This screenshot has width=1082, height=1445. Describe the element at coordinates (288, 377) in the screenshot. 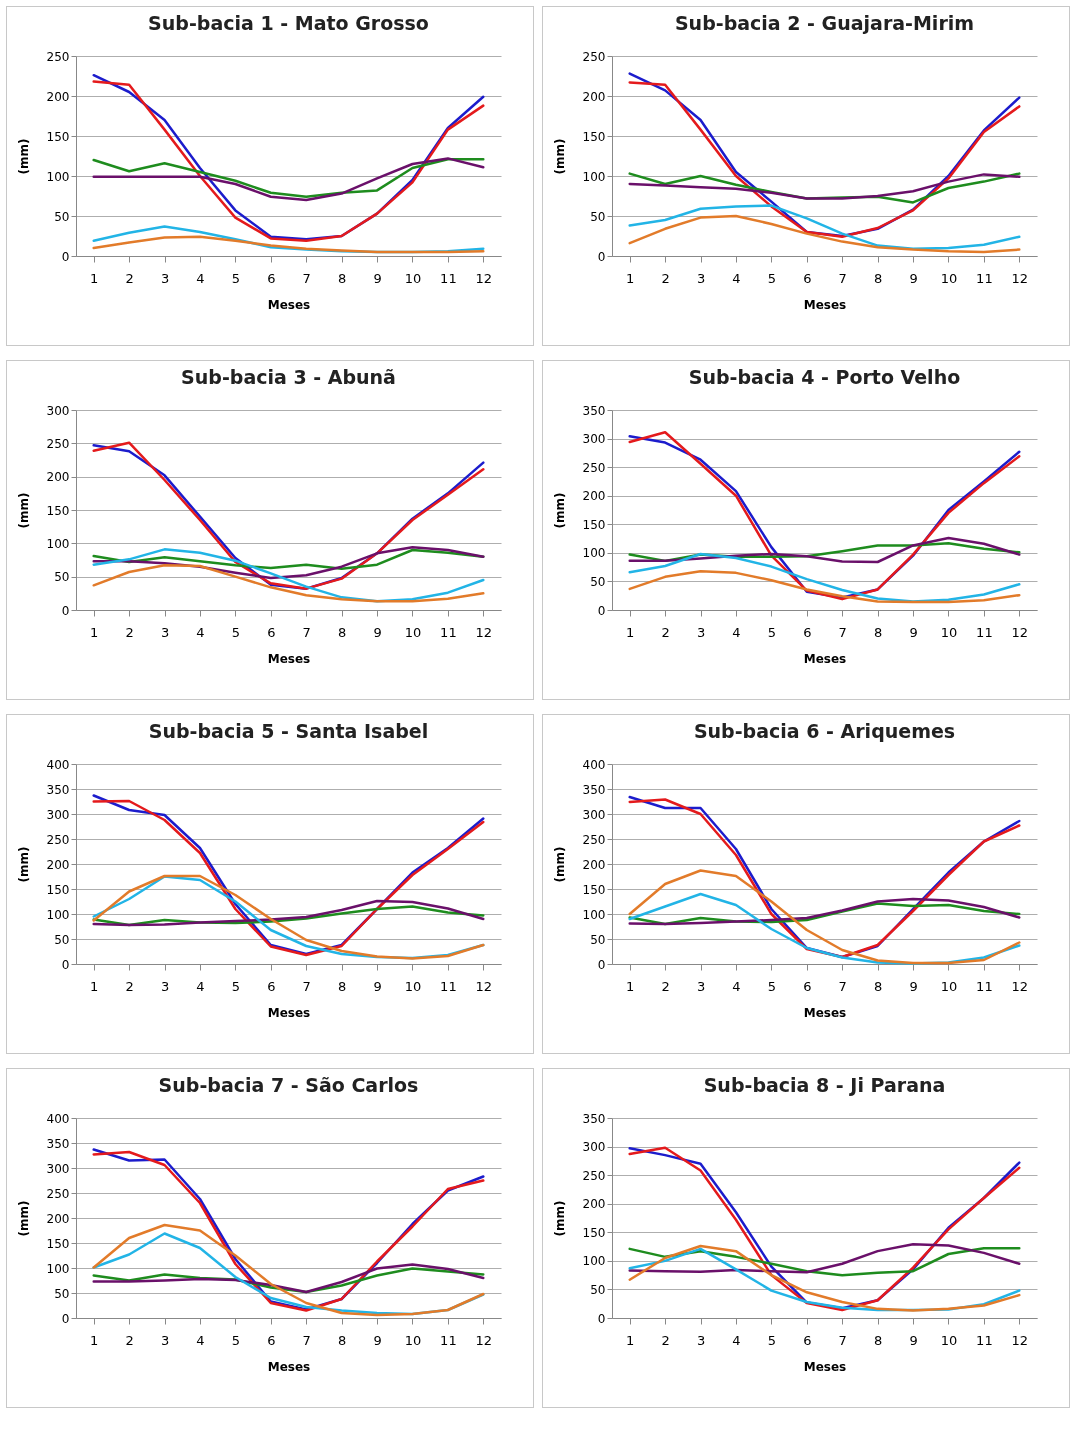

I see `chart-title: Sub-bacia 3 - Abunã` at that location.